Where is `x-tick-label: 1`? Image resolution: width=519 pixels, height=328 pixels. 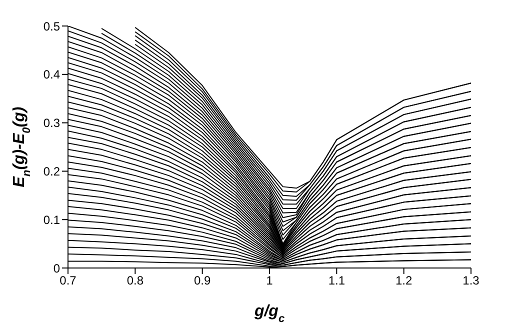
x-tick-label: 1 is located at coordinates (270, 281).